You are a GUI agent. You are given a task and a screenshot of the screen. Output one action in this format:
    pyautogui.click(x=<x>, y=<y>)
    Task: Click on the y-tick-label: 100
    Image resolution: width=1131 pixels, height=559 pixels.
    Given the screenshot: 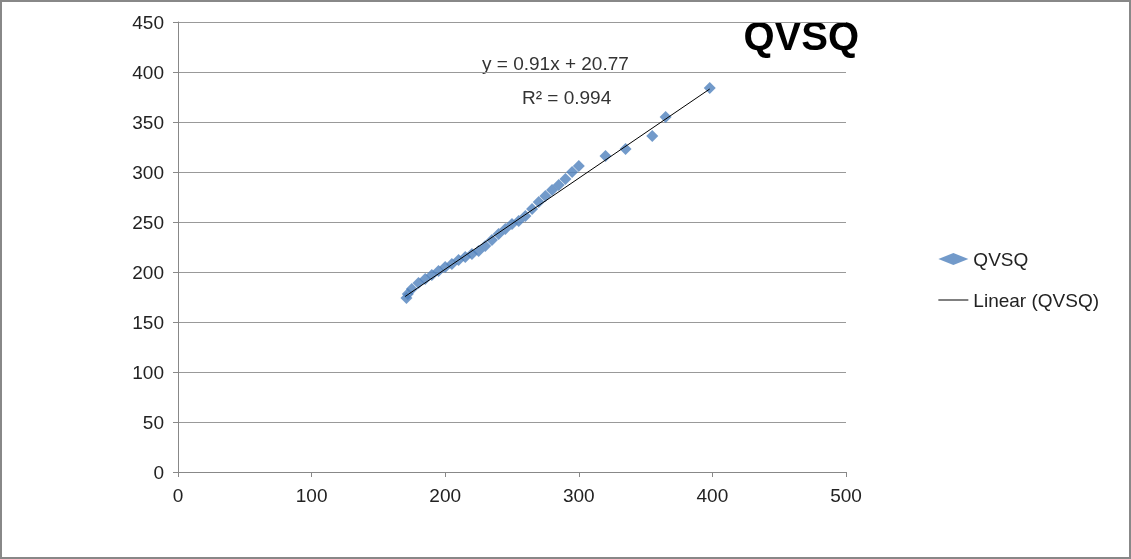 What is the action you would take?
    pyautogui.click(x=148, y=372)
    